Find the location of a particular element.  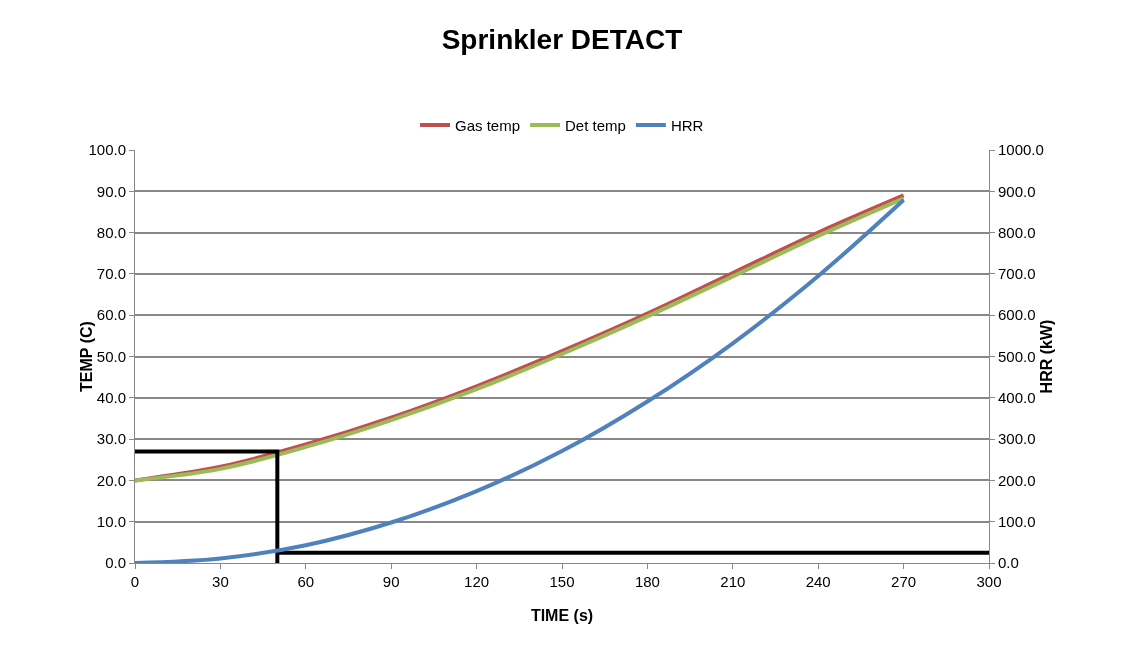

y-tick-label: 40.0 is located at coordinates (111, 398).